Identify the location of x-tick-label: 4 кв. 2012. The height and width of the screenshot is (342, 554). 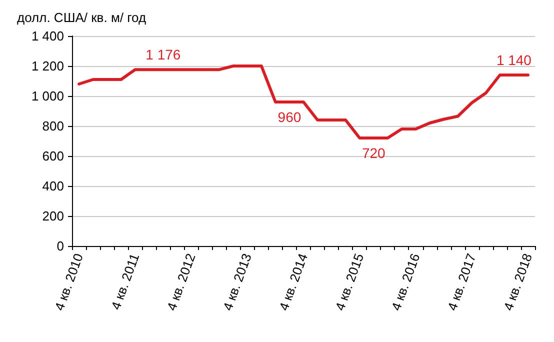
(181, 282).